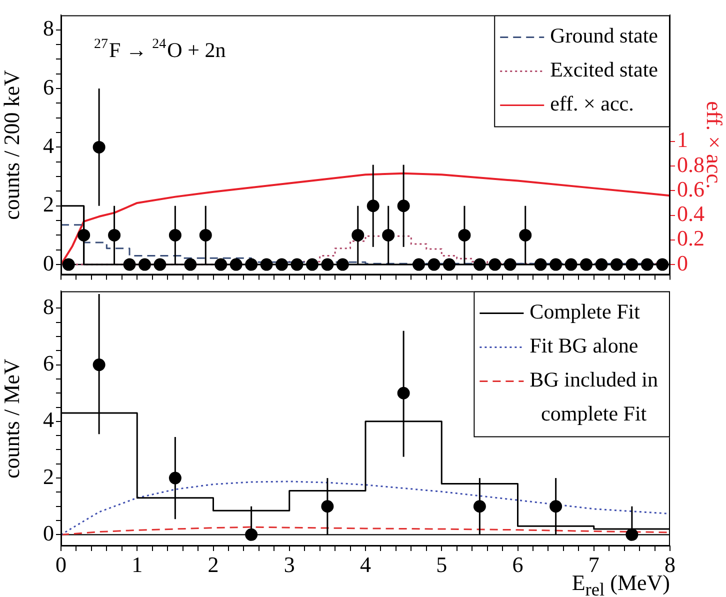 This screenshot has height=597, width=726. Describe the element at coordinates (12, 418) in the screenshot. I see `y-axis-title: counts / MeV` at that location.